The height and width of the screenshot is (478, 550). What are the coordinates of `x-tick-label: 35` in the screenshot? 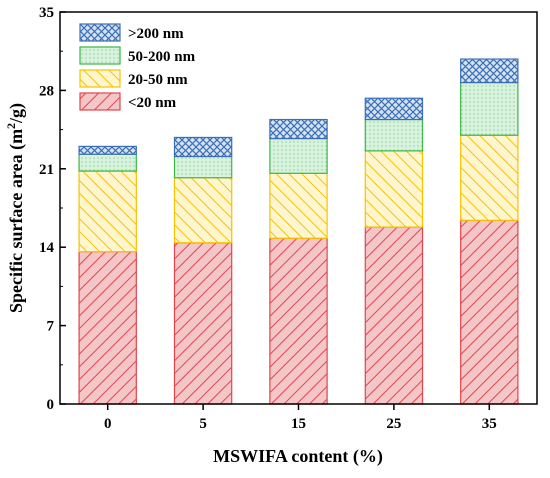 It's located at (489, 424).